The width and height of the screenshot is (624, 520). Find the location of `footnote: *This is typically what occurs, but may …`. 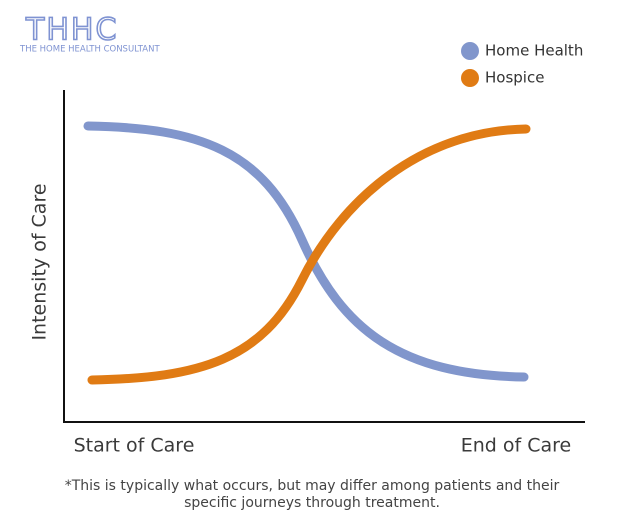

footnote: *This is typically what occurs, but may … is located at coordinates (312, 486).